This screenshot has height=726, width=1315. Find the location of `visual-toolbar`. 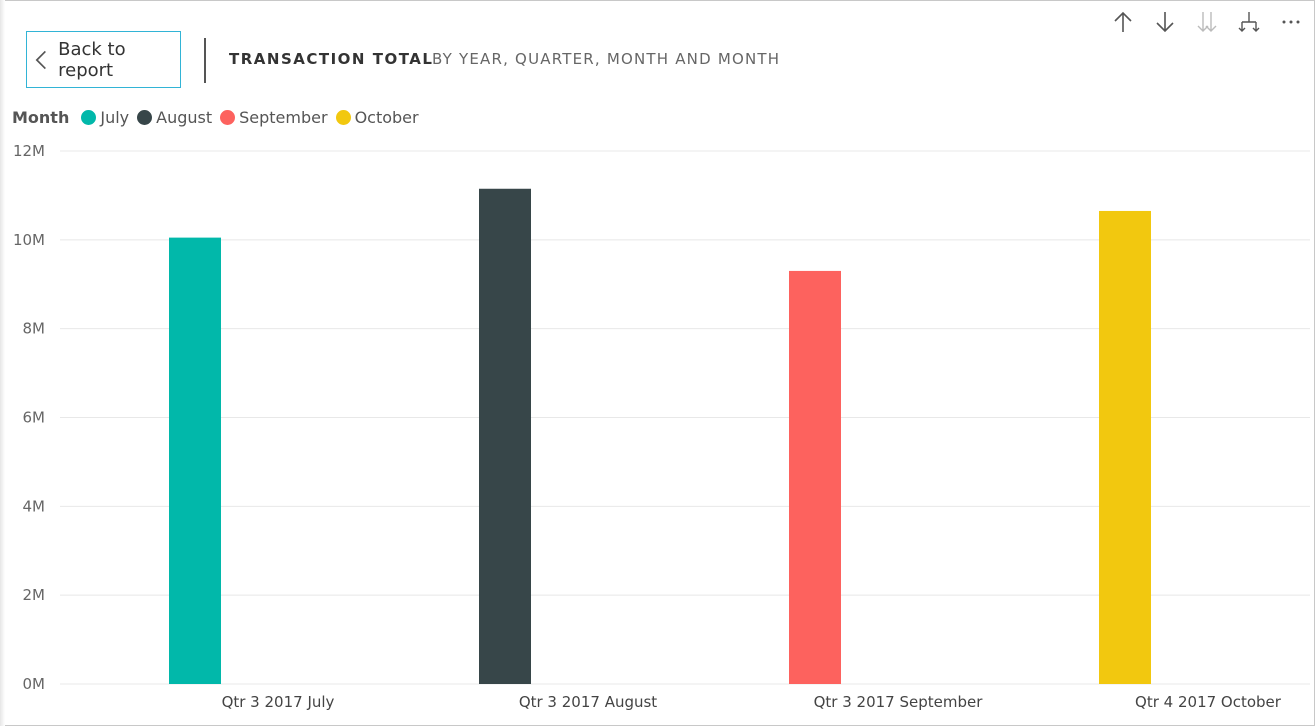

visual-toolbar is located at coordinates (1207, 22).